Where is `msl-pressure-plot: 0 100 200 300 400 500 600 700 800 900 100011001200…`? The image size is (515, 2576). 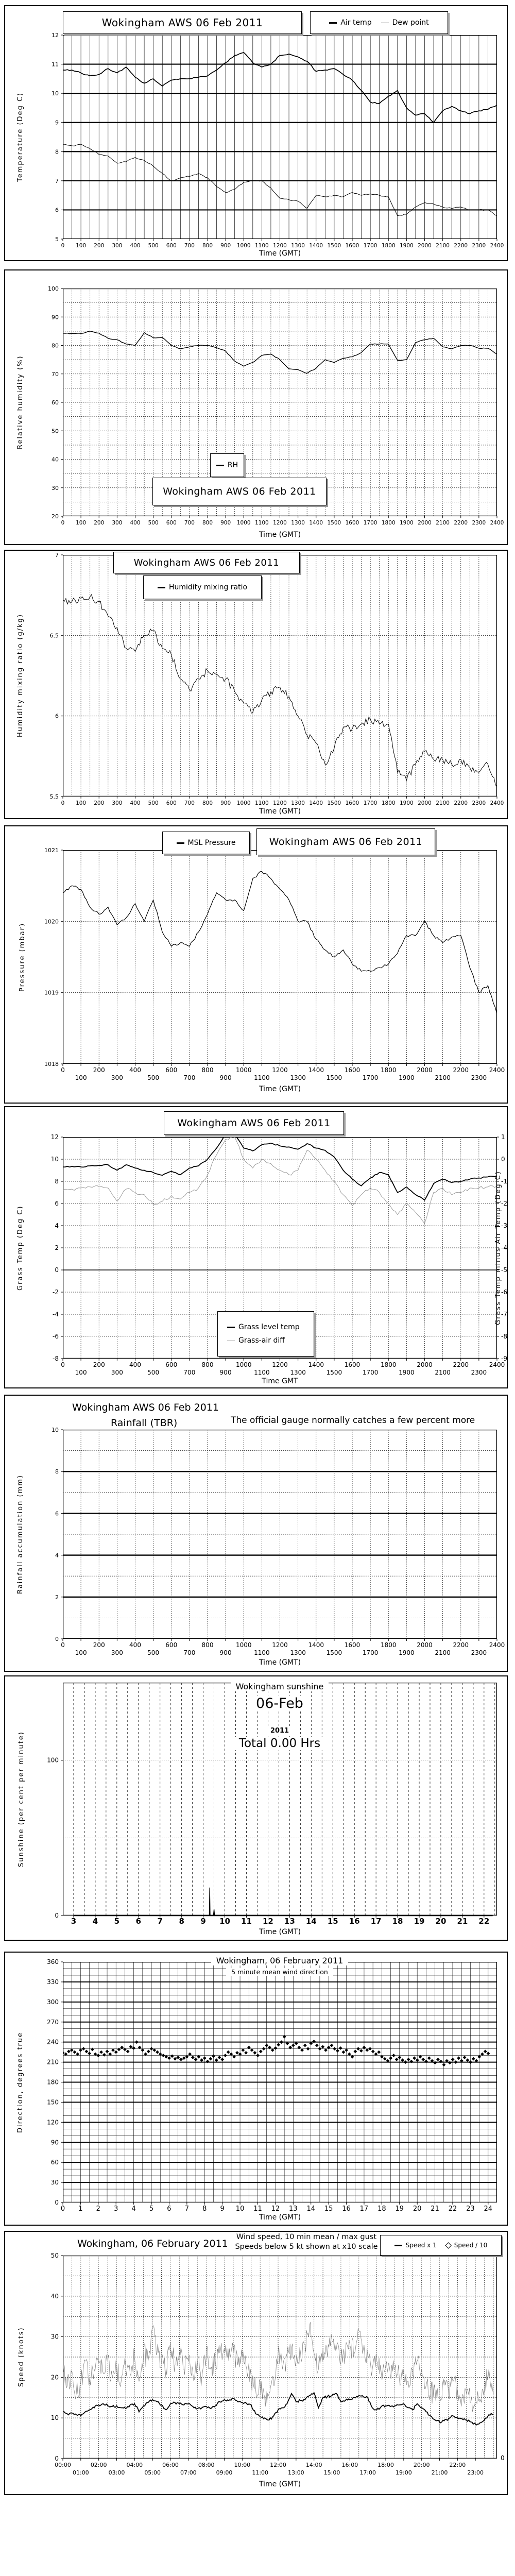
msl-pressure-plot: 0 100 200 300 400 500 600 700 800 900 100011001200… is located at coordinates (274, 964).